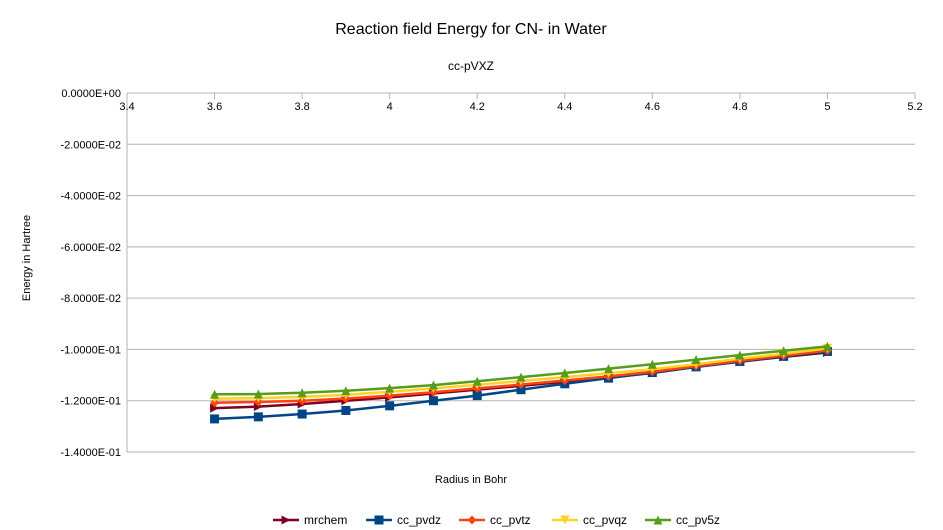  What do you see at coordinates (698, 520) in the screenshot?
I see `legend-label: cc_pv5z` at bounding box center [698, 520].